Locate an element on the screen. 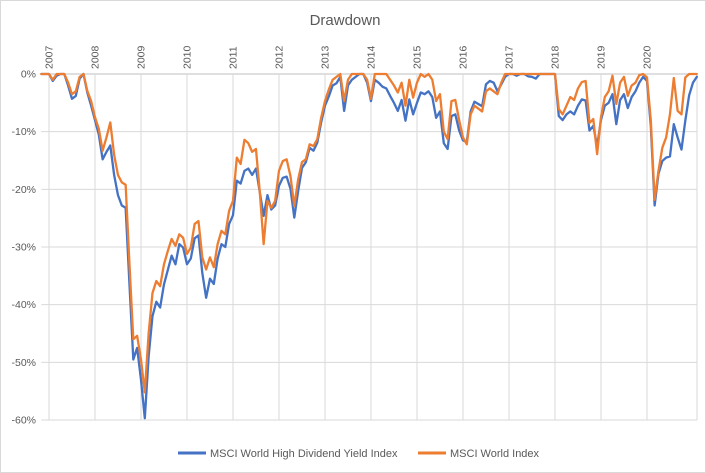  y-axis: 0% -10% -20% -30% -40% -50% -60% is located at coordinates (23, 248).